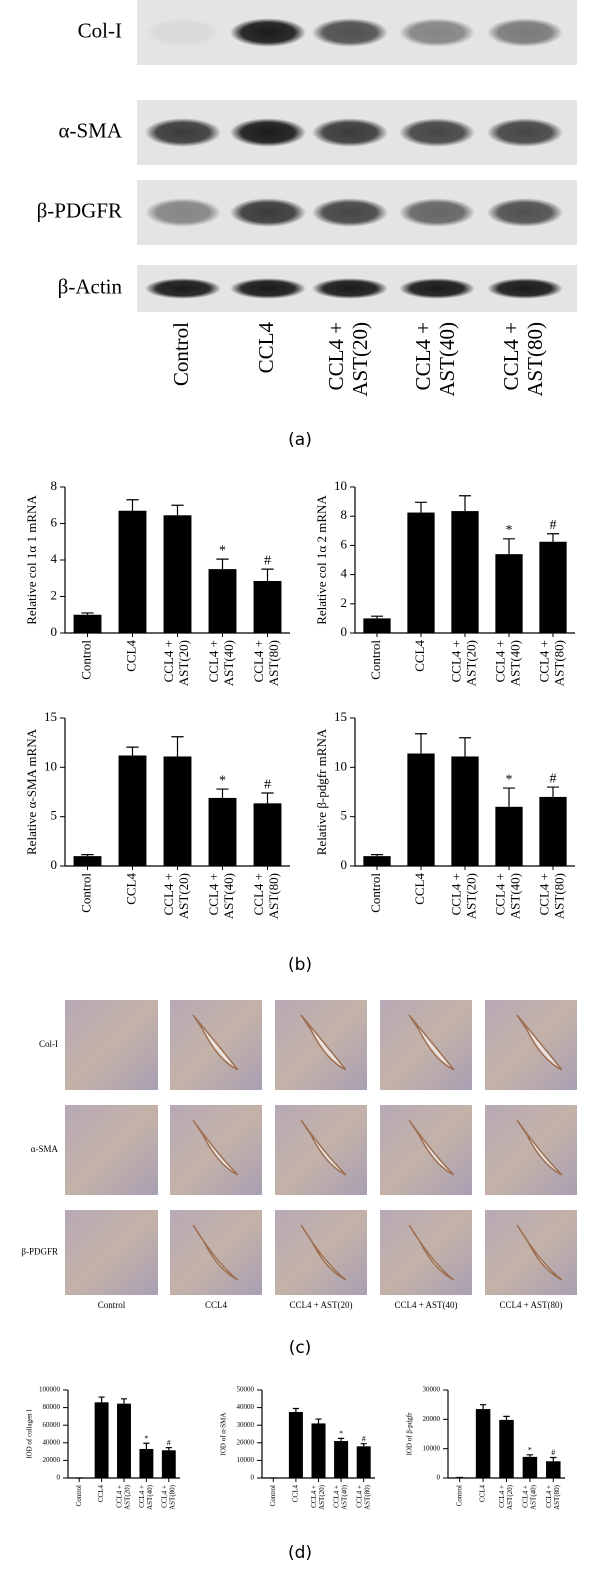  What do you see at coordinates (30, 1434) in the screenshot?
I see `y-axis-label: IOD of collagen I` at bounding box center [30, 1434].